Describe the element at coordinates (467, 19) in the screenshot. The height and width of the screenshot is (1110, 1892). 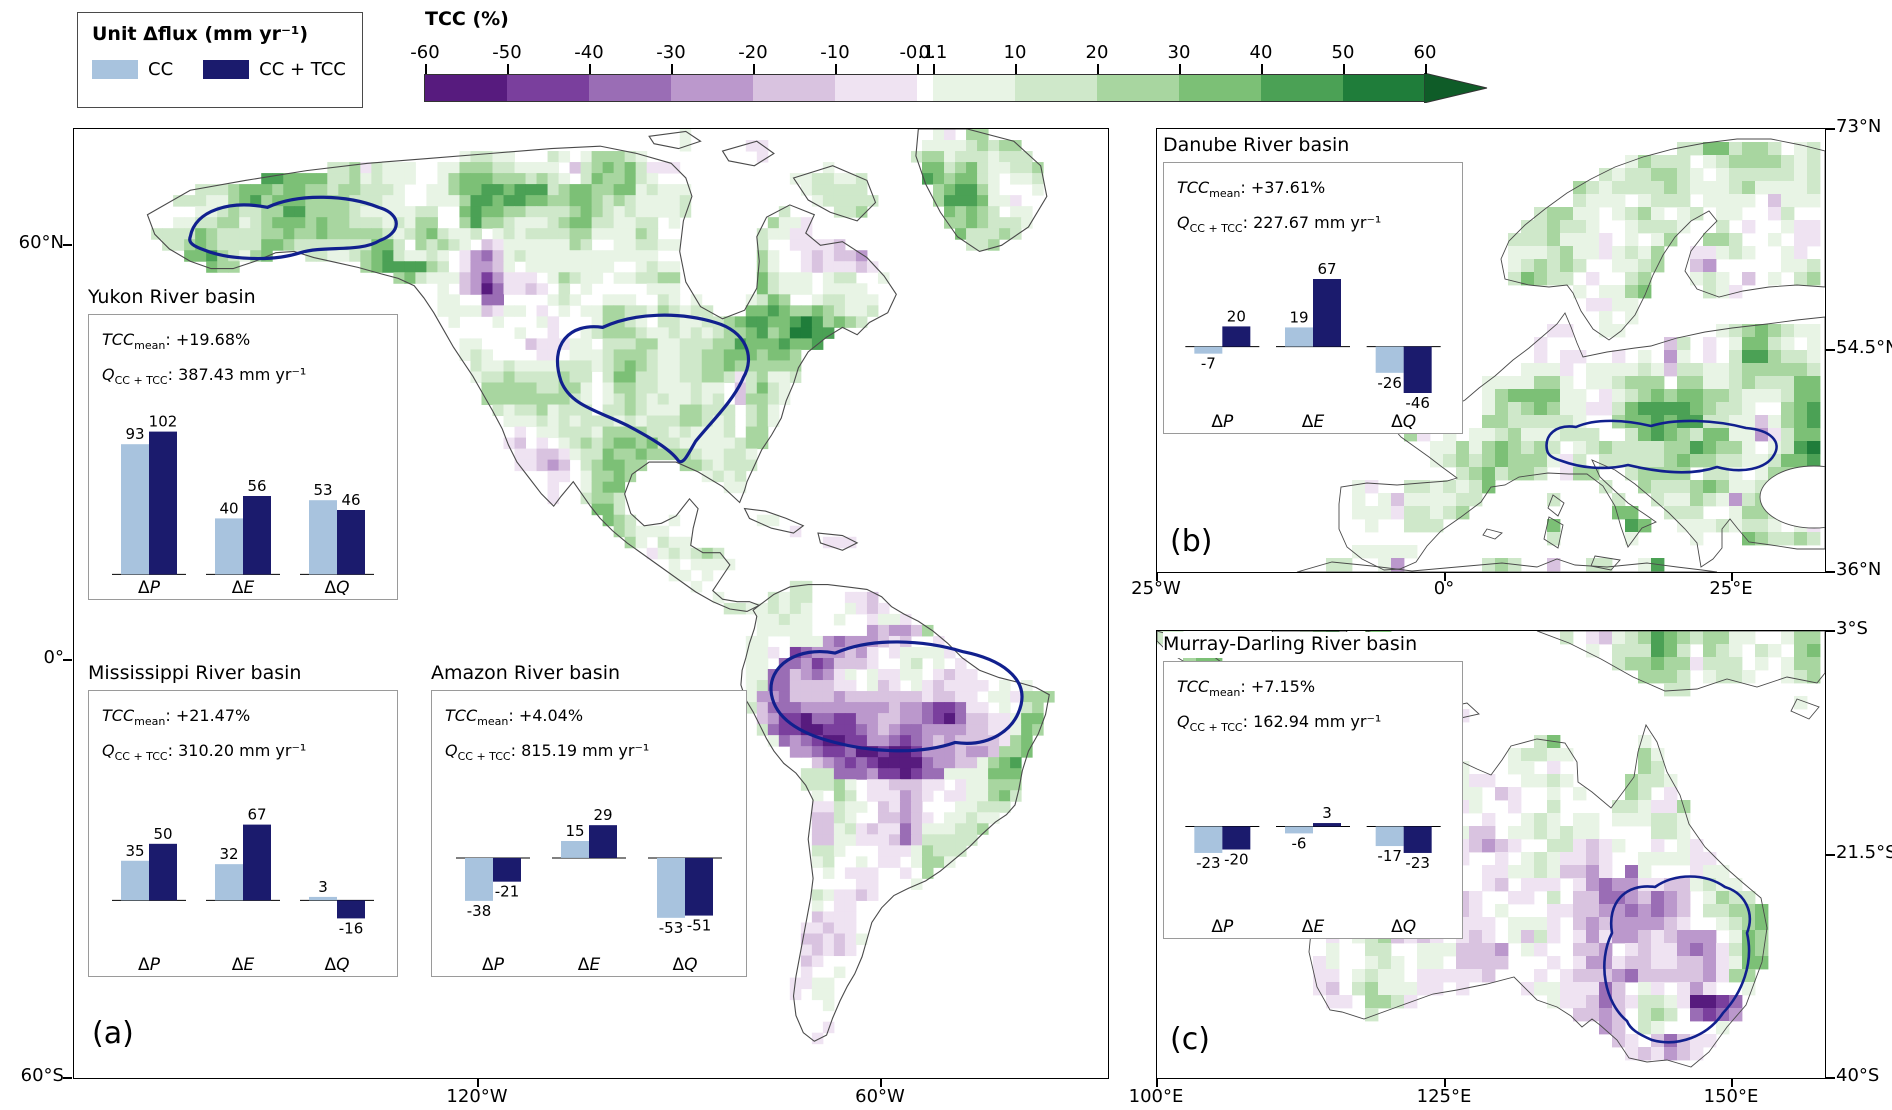
I see `colorbar-title: TCC (%)` at that location.